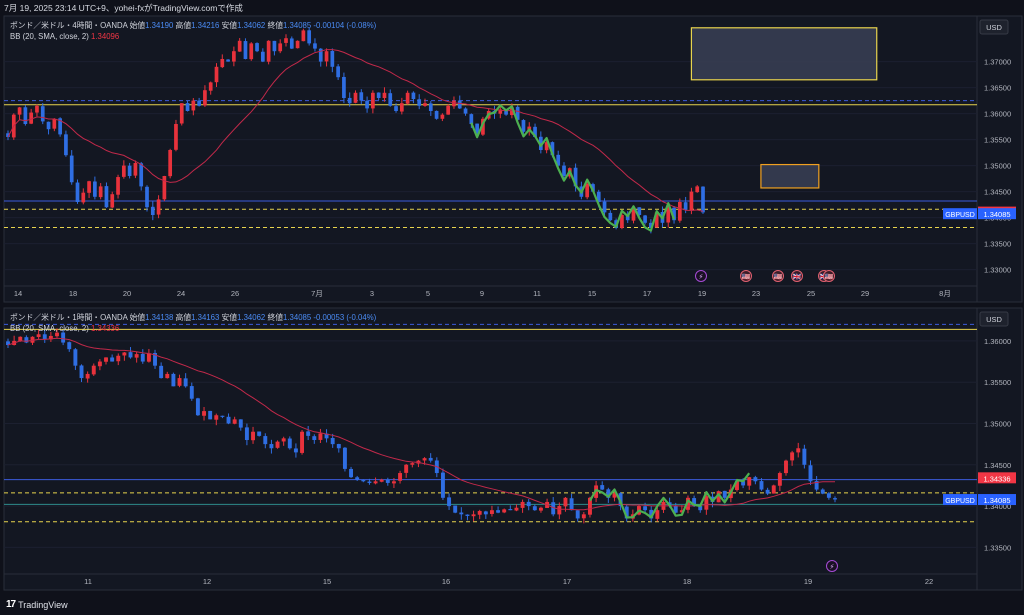 The width and height of the screenshot is (1024, 615). Describe the element at coordinates (832, 566) in the screenshot. I see `lightning-event-icon: ⚡` at that location.